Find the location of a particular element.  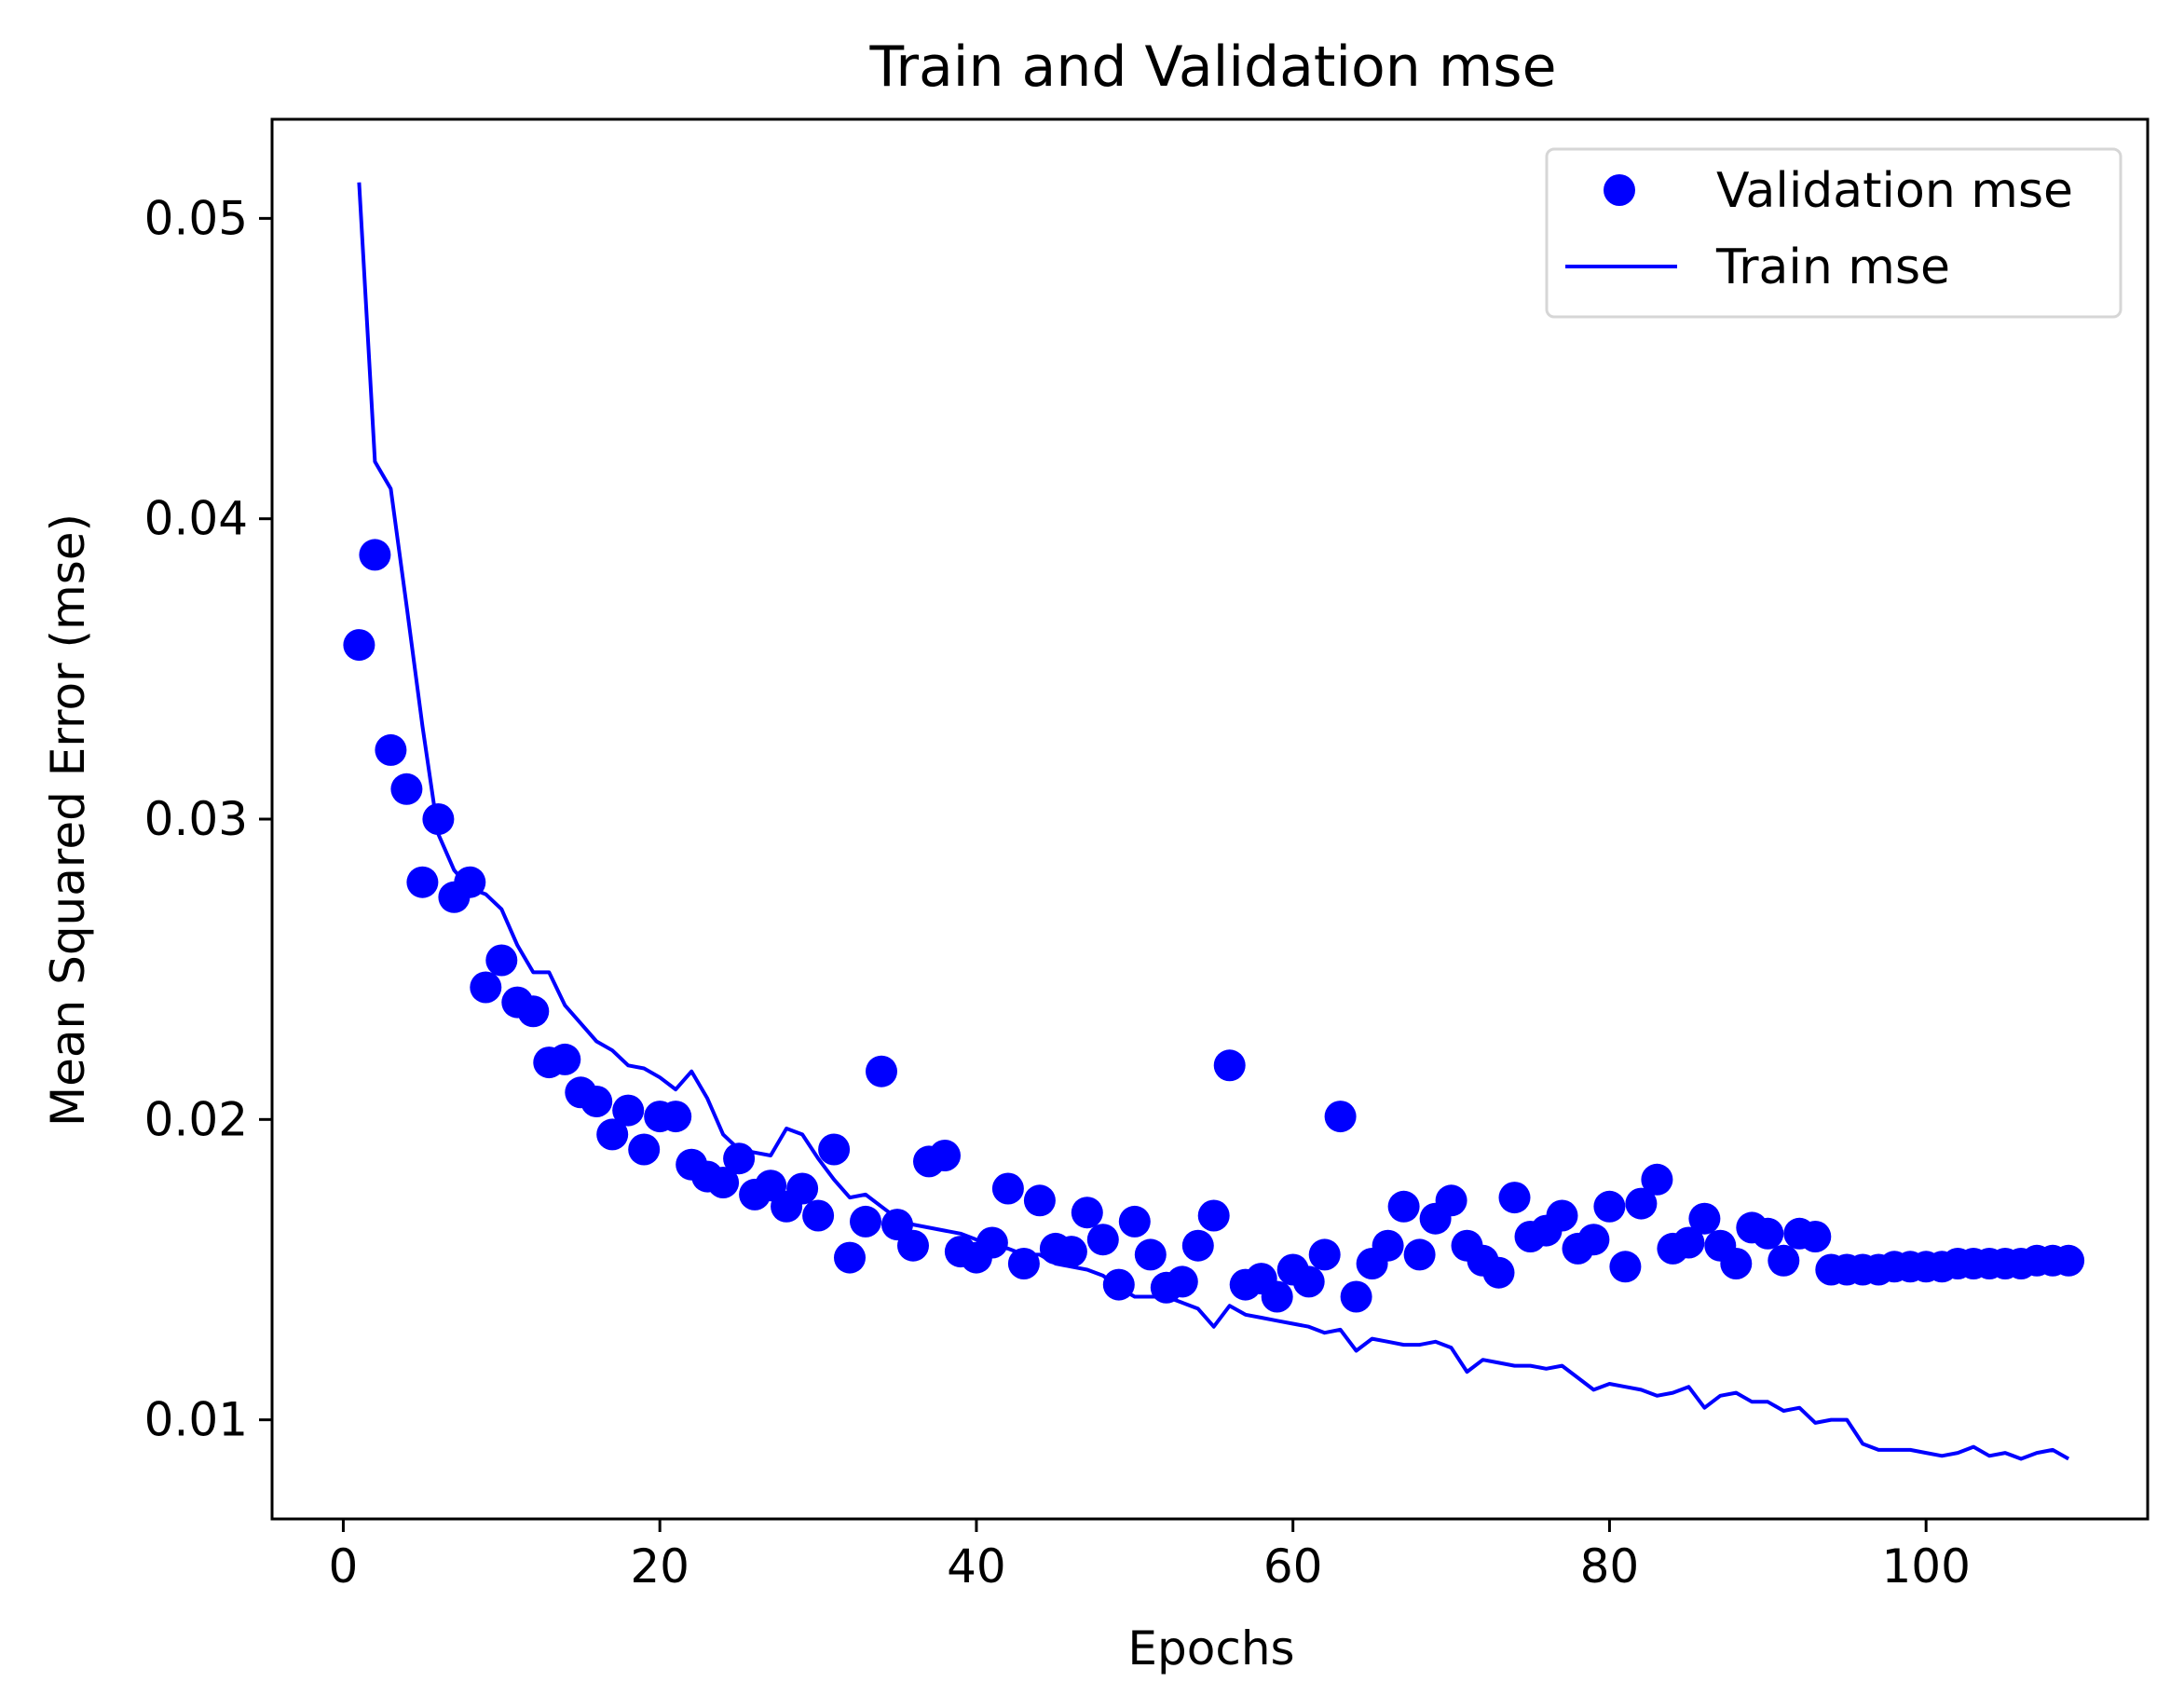

y-tick-label: 0.01 is located at coordinates (196, 1420).